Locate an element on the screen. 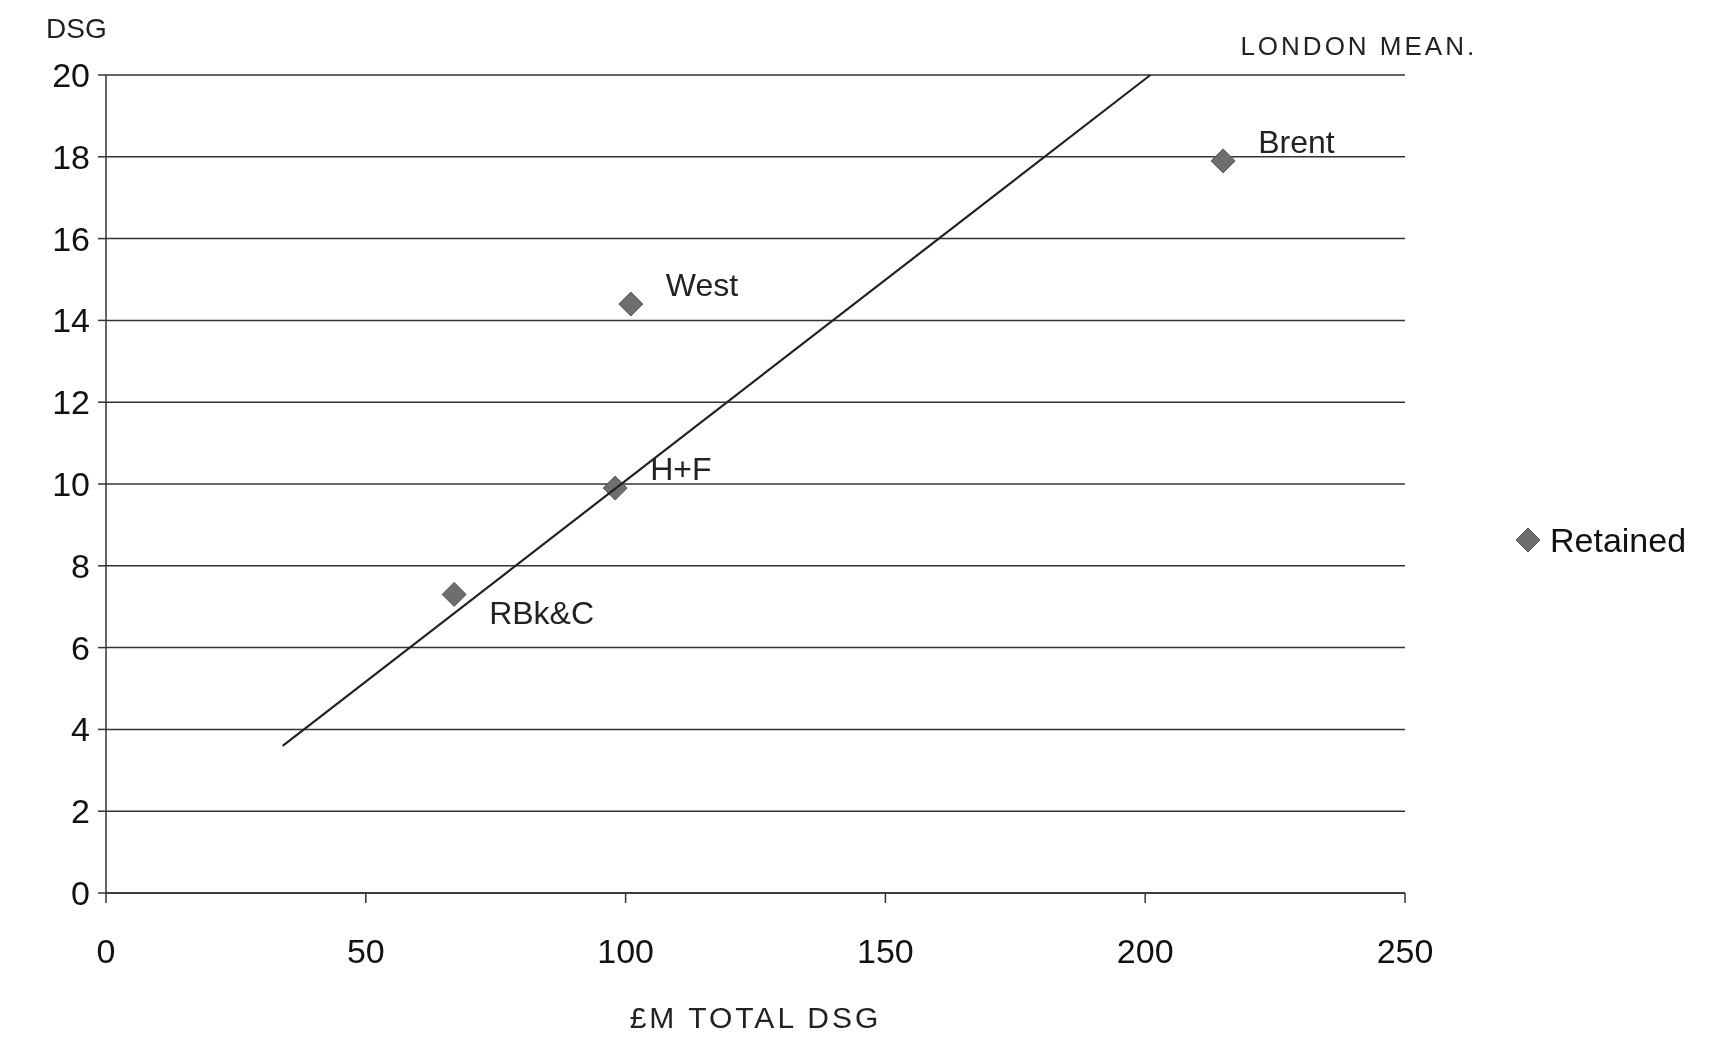  annotation: H+F is located at coordinates (681, 469).